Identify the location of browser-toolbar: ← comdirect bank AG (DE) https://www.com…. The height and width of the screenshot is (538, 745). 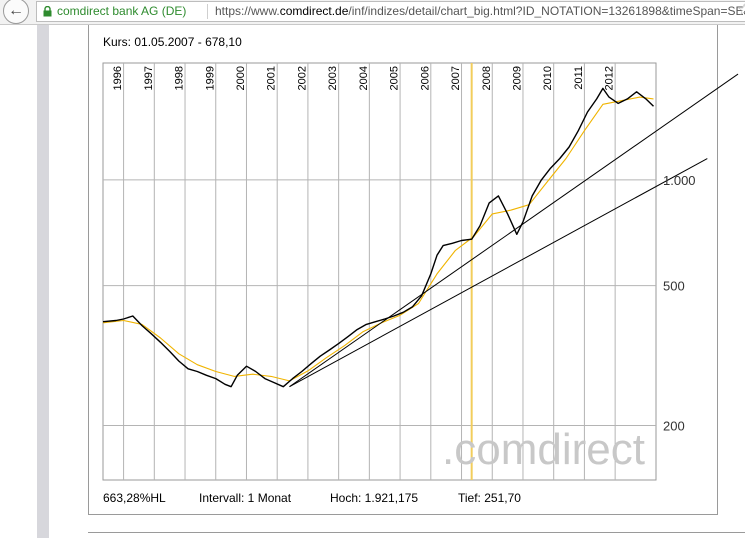
(372, 12).